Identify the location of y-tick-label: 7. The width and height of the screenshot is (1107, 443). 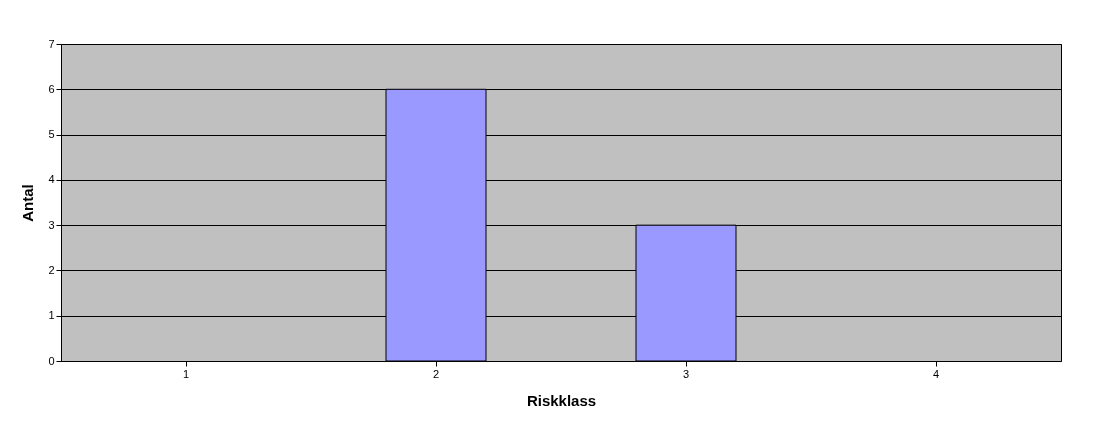
(51, 43).